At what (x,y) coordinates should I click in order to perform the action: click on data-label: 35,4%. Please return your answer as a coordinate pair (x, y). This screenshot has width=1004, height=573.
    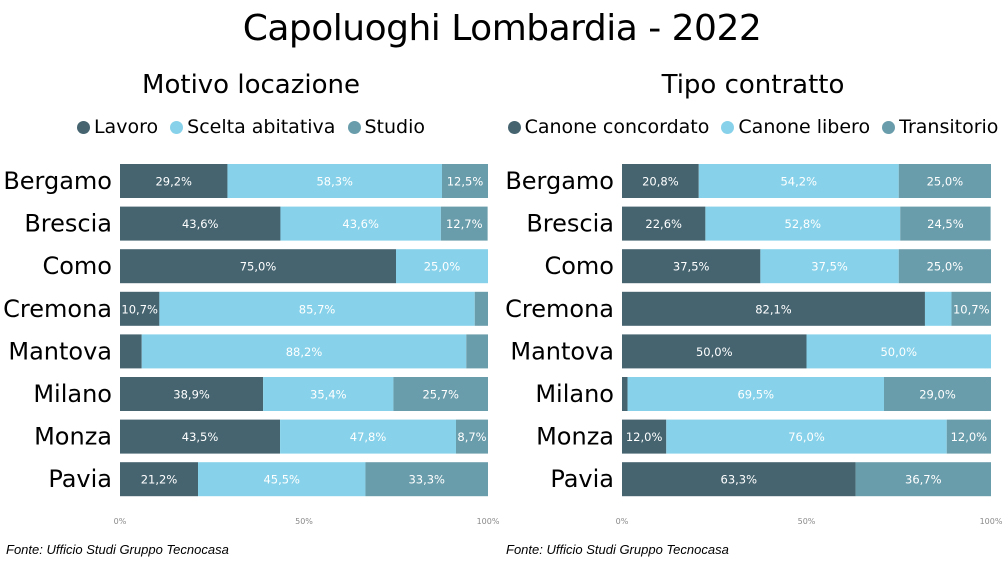
    Looking at the image, I should click on (328, 395).